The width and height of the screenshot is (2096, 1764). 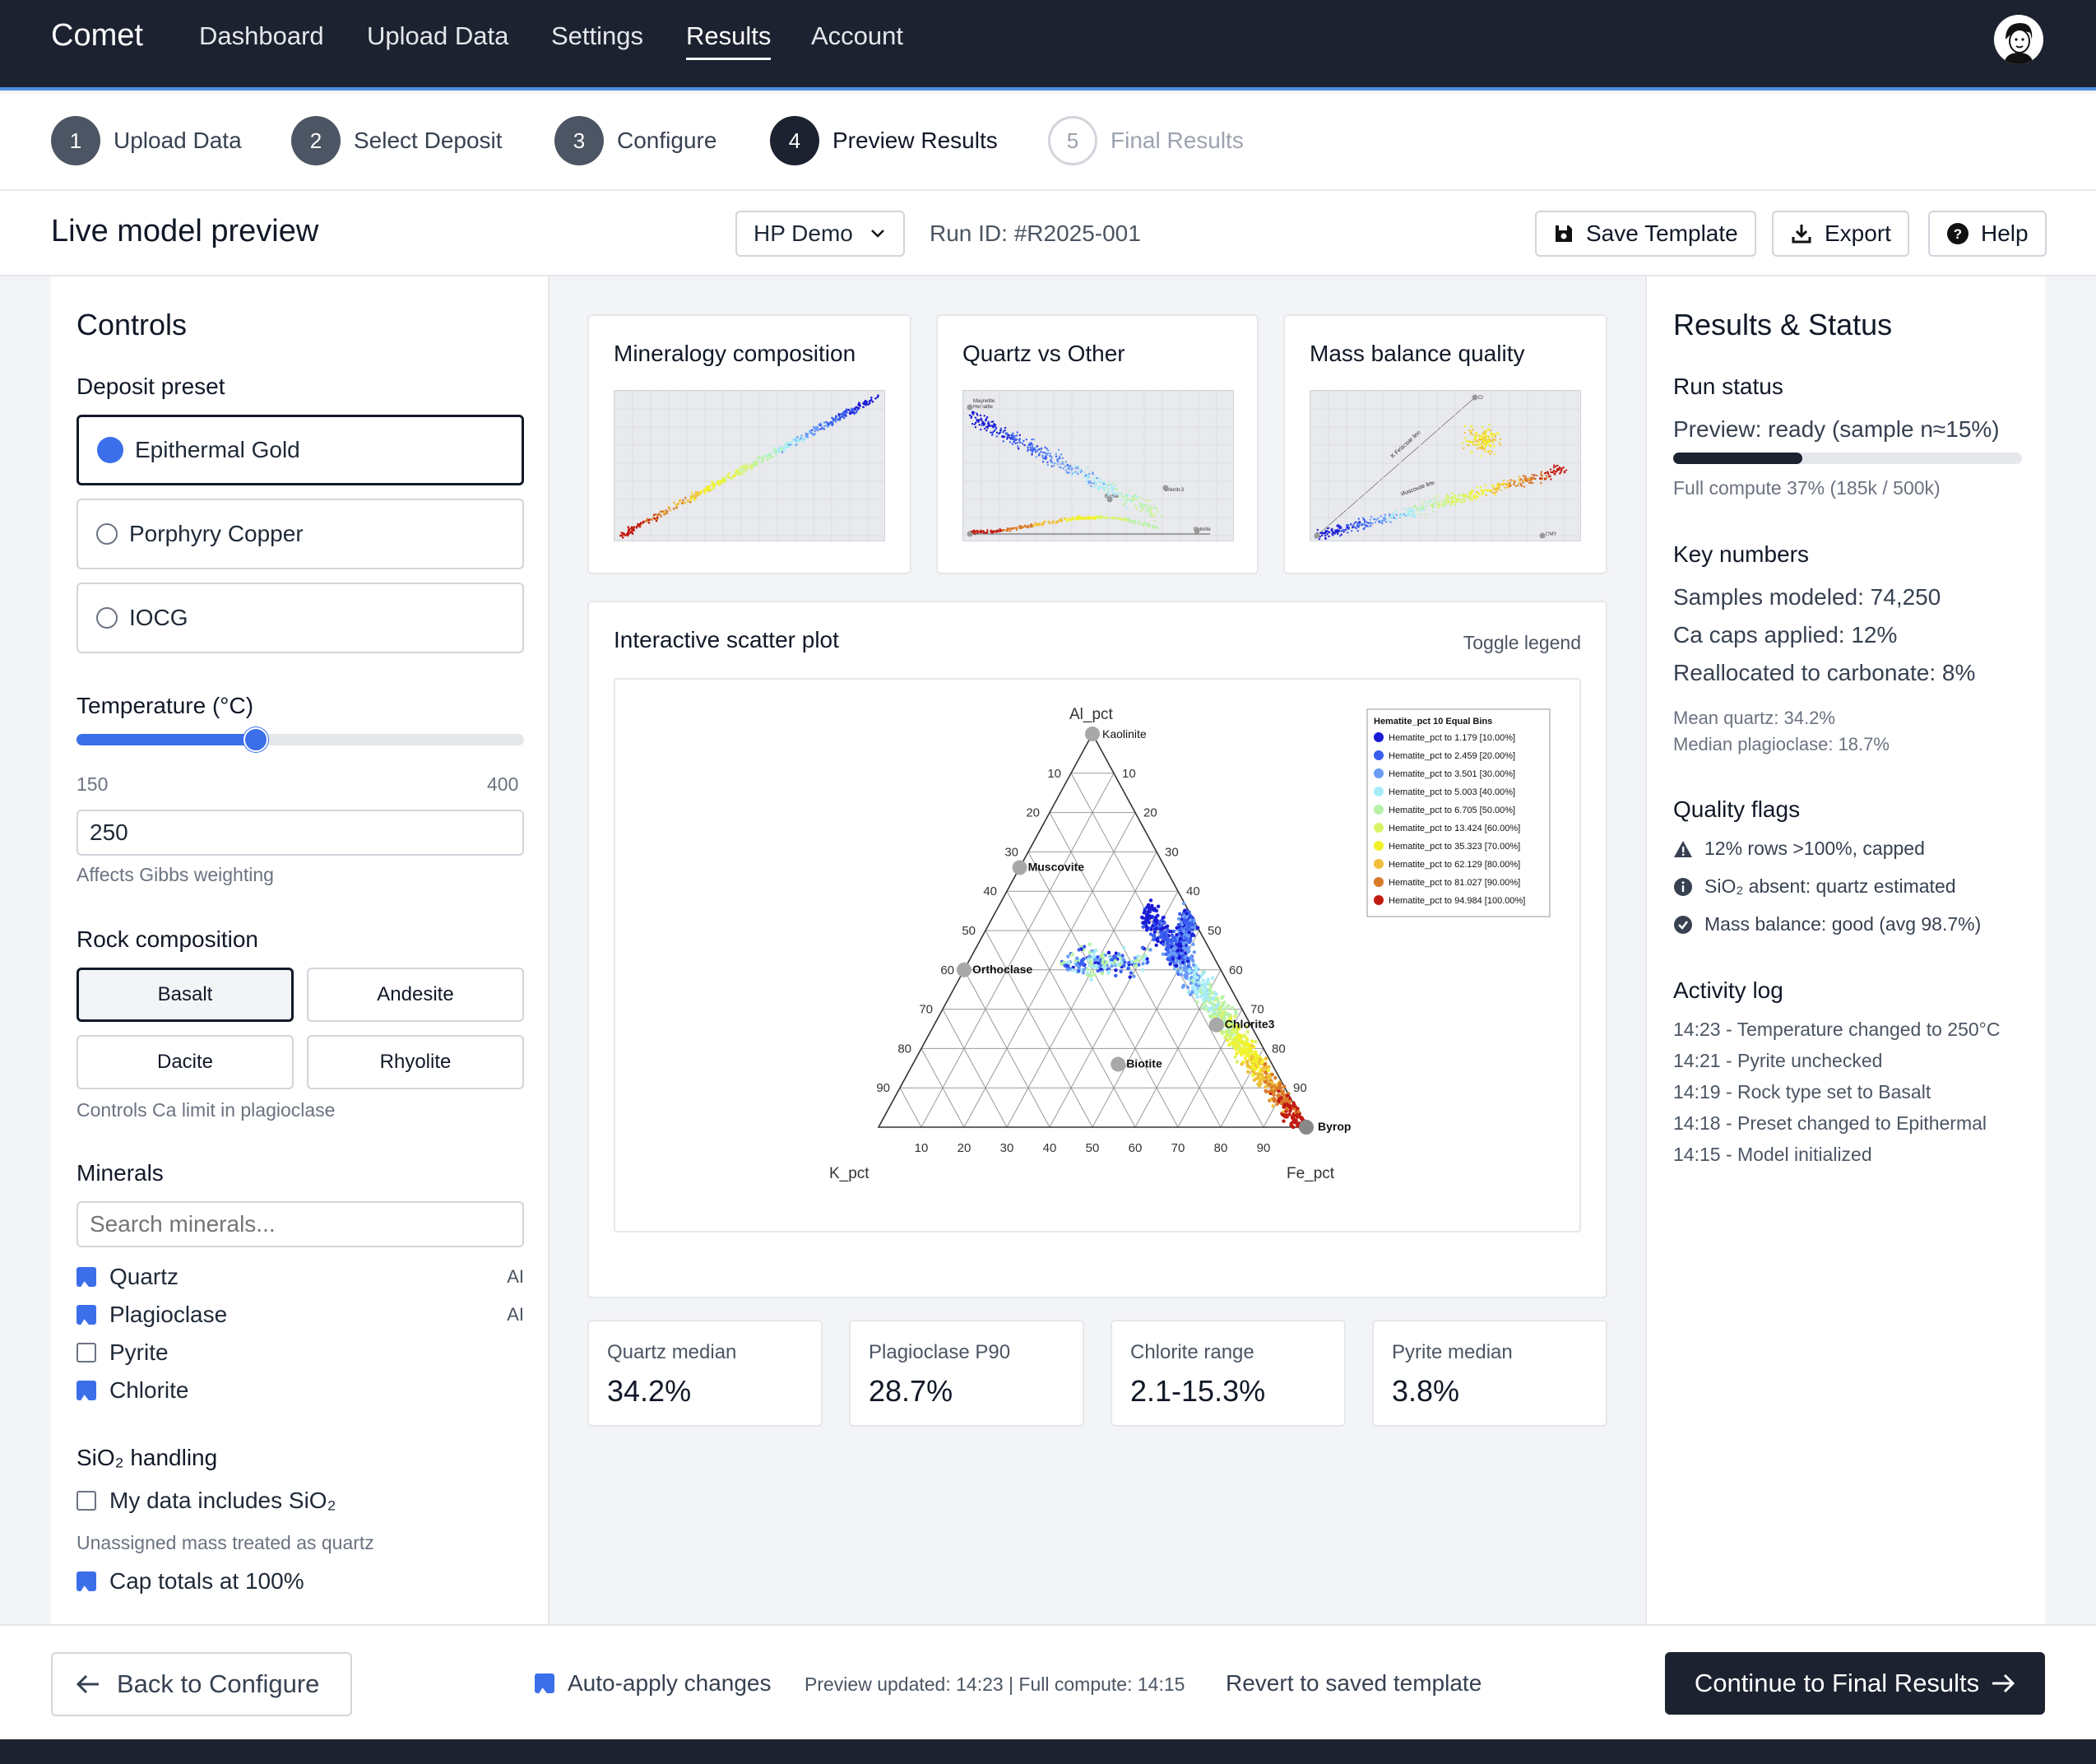 I want to click on mineral-plagioclase: Plagioclase AI, so click(x=300, y=1315).